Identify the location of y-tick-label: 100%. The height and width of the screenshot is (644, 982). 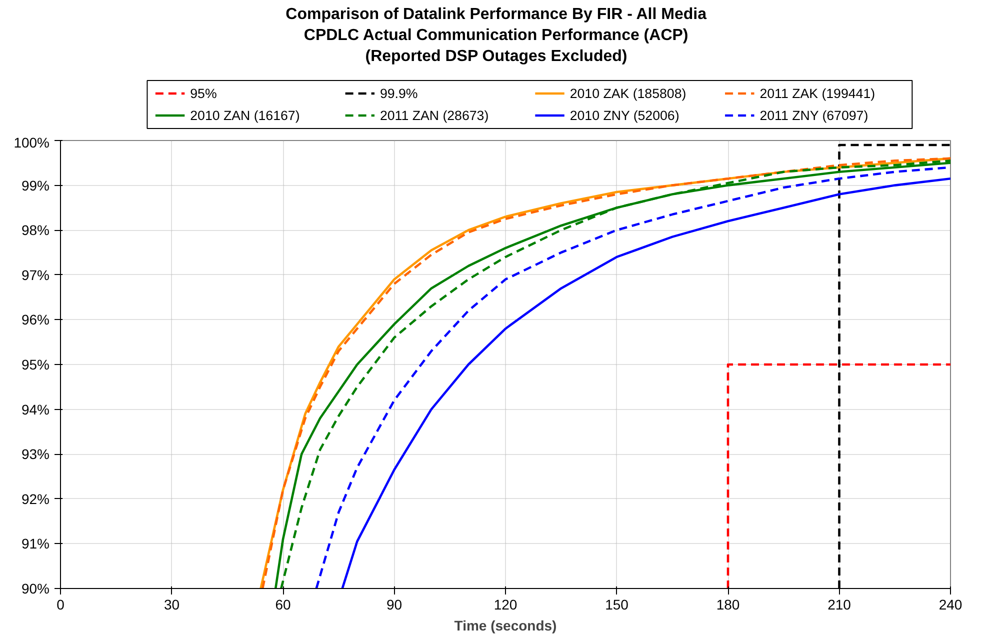
(32, 142).